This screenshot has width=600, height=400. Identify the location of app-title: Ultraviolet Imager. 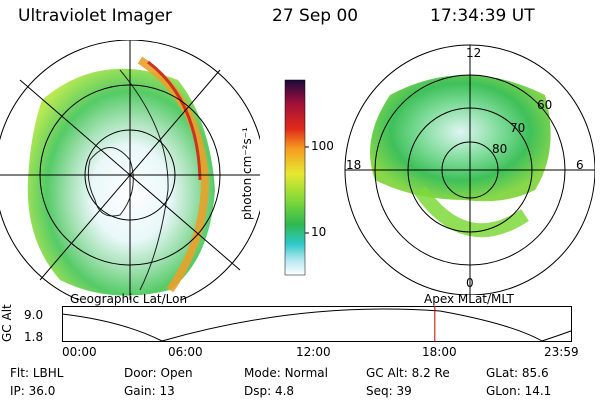
(95, 16).